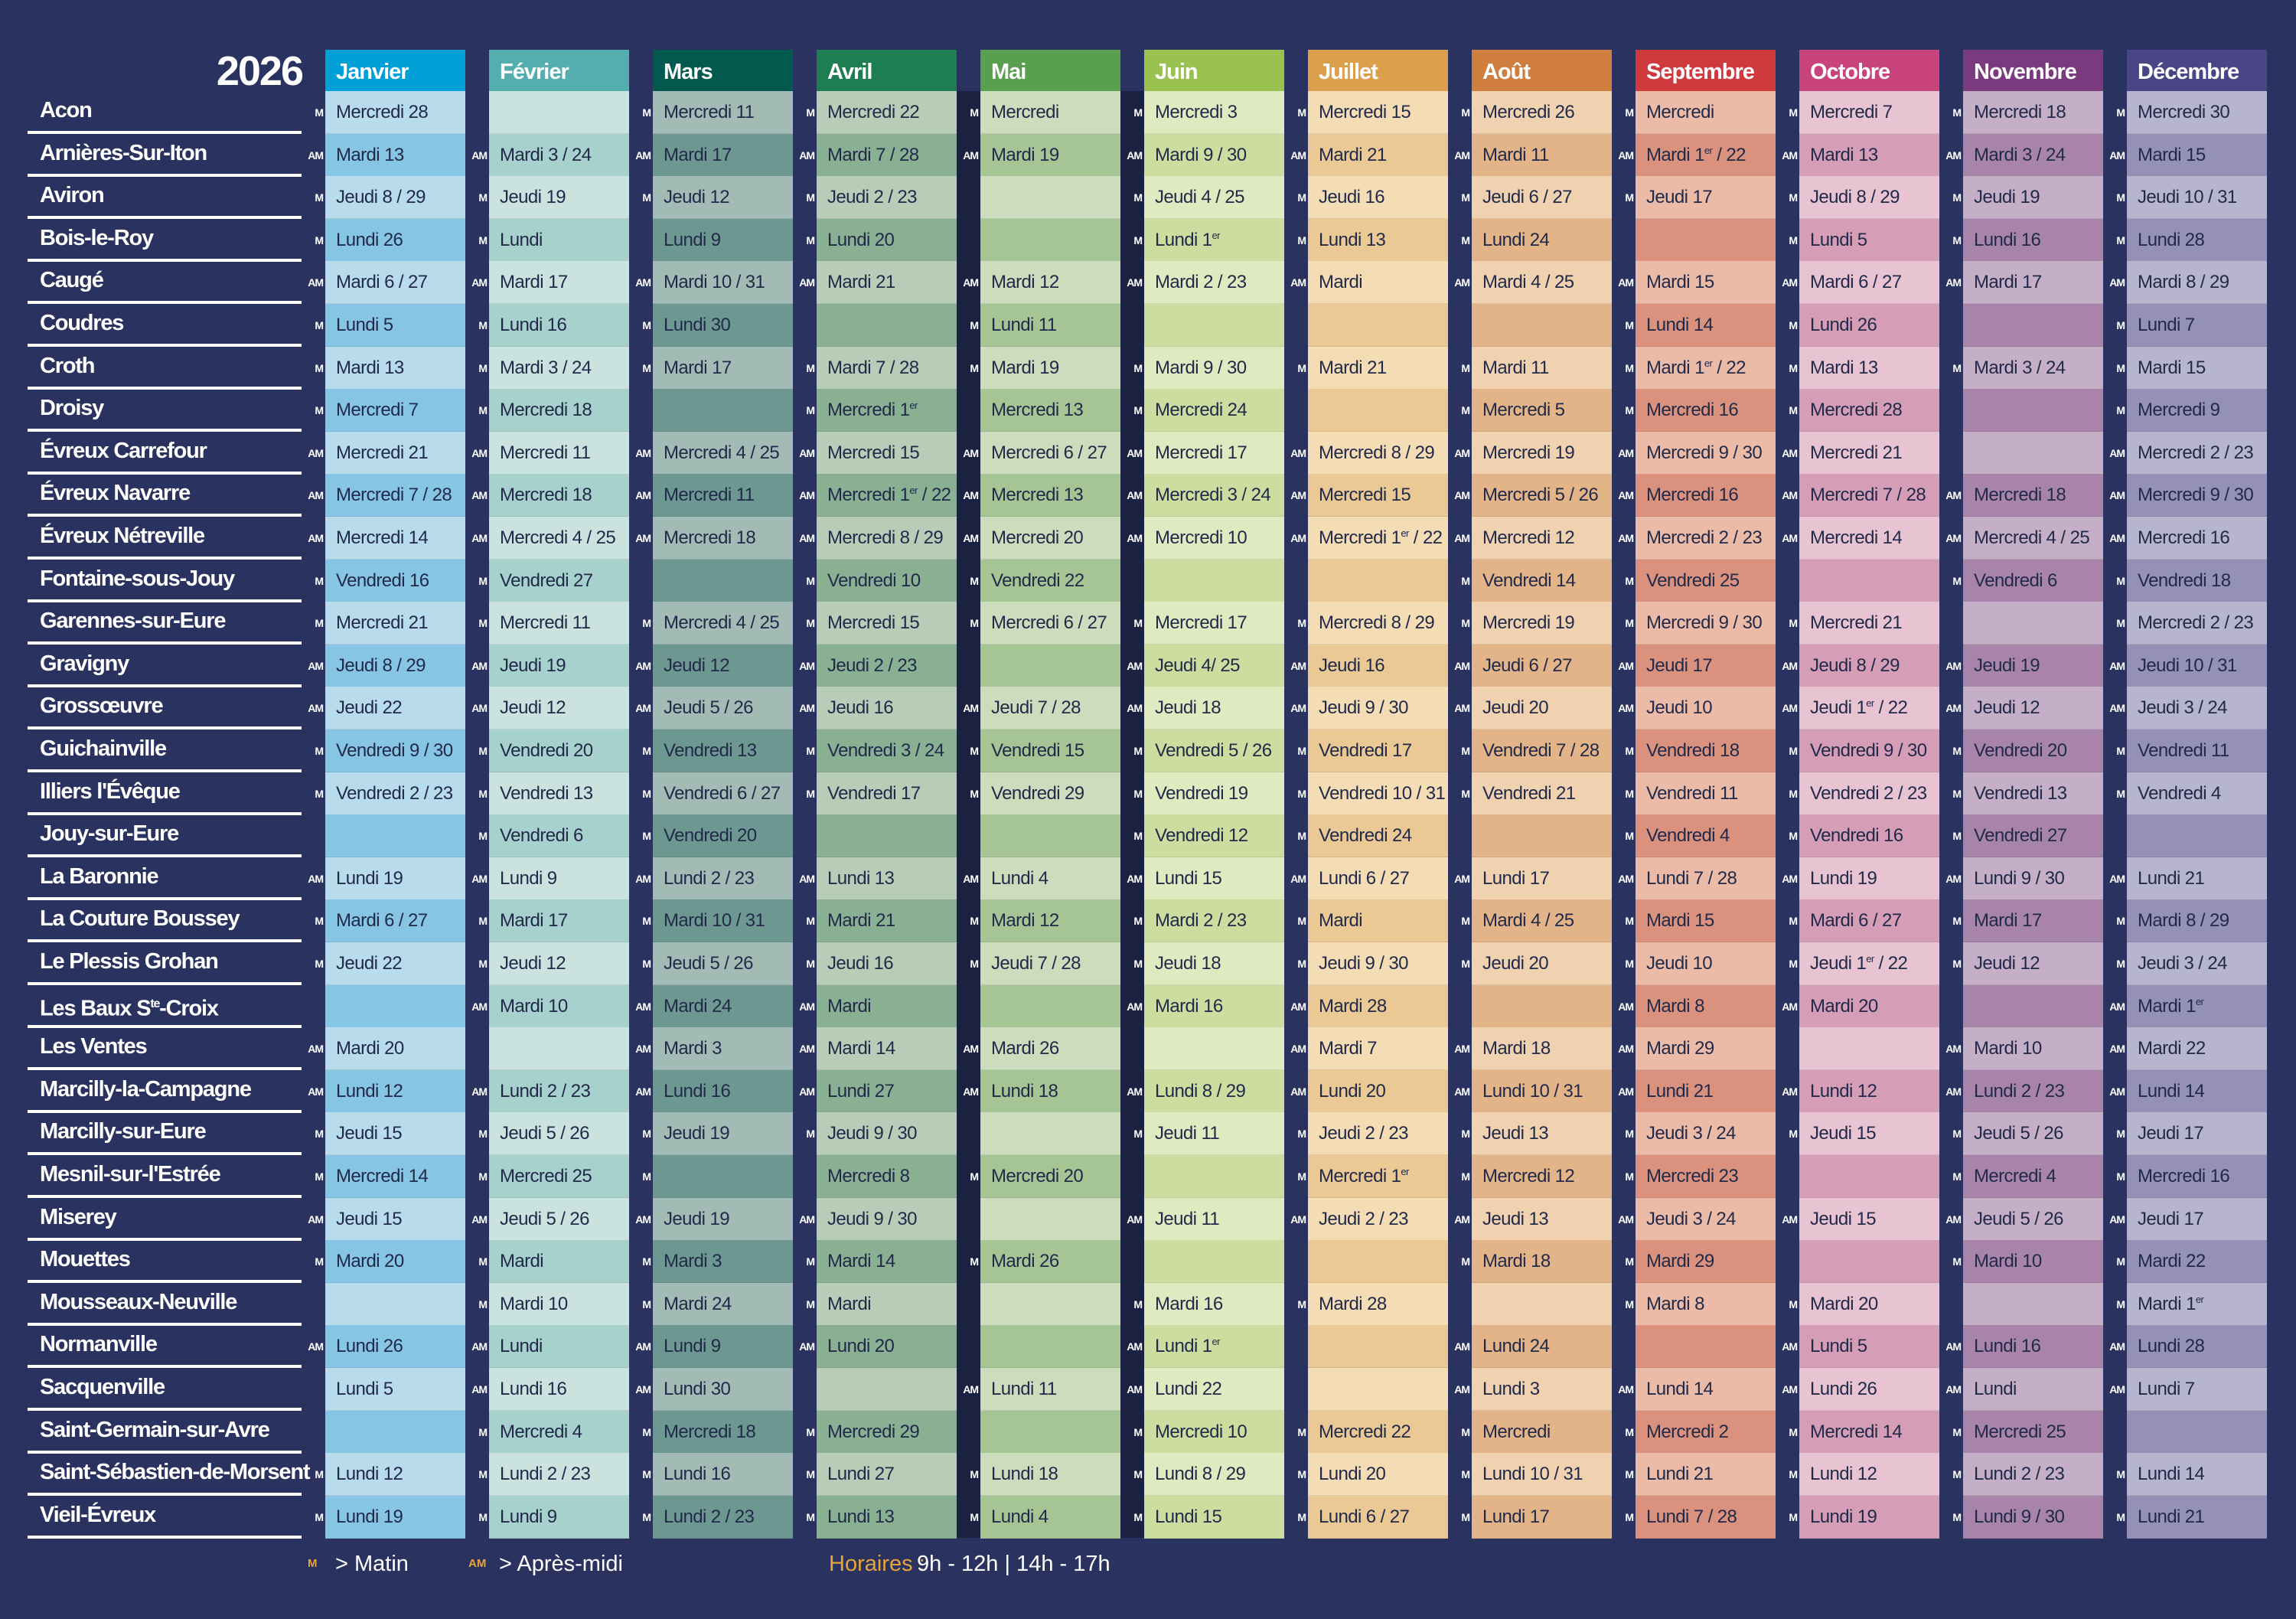 This screenshot has height=1619, width=2296. Describe the element at coordinates (1542, 580) in the screenshot. I see `schedule-cell: Vendredi 14` at that location.